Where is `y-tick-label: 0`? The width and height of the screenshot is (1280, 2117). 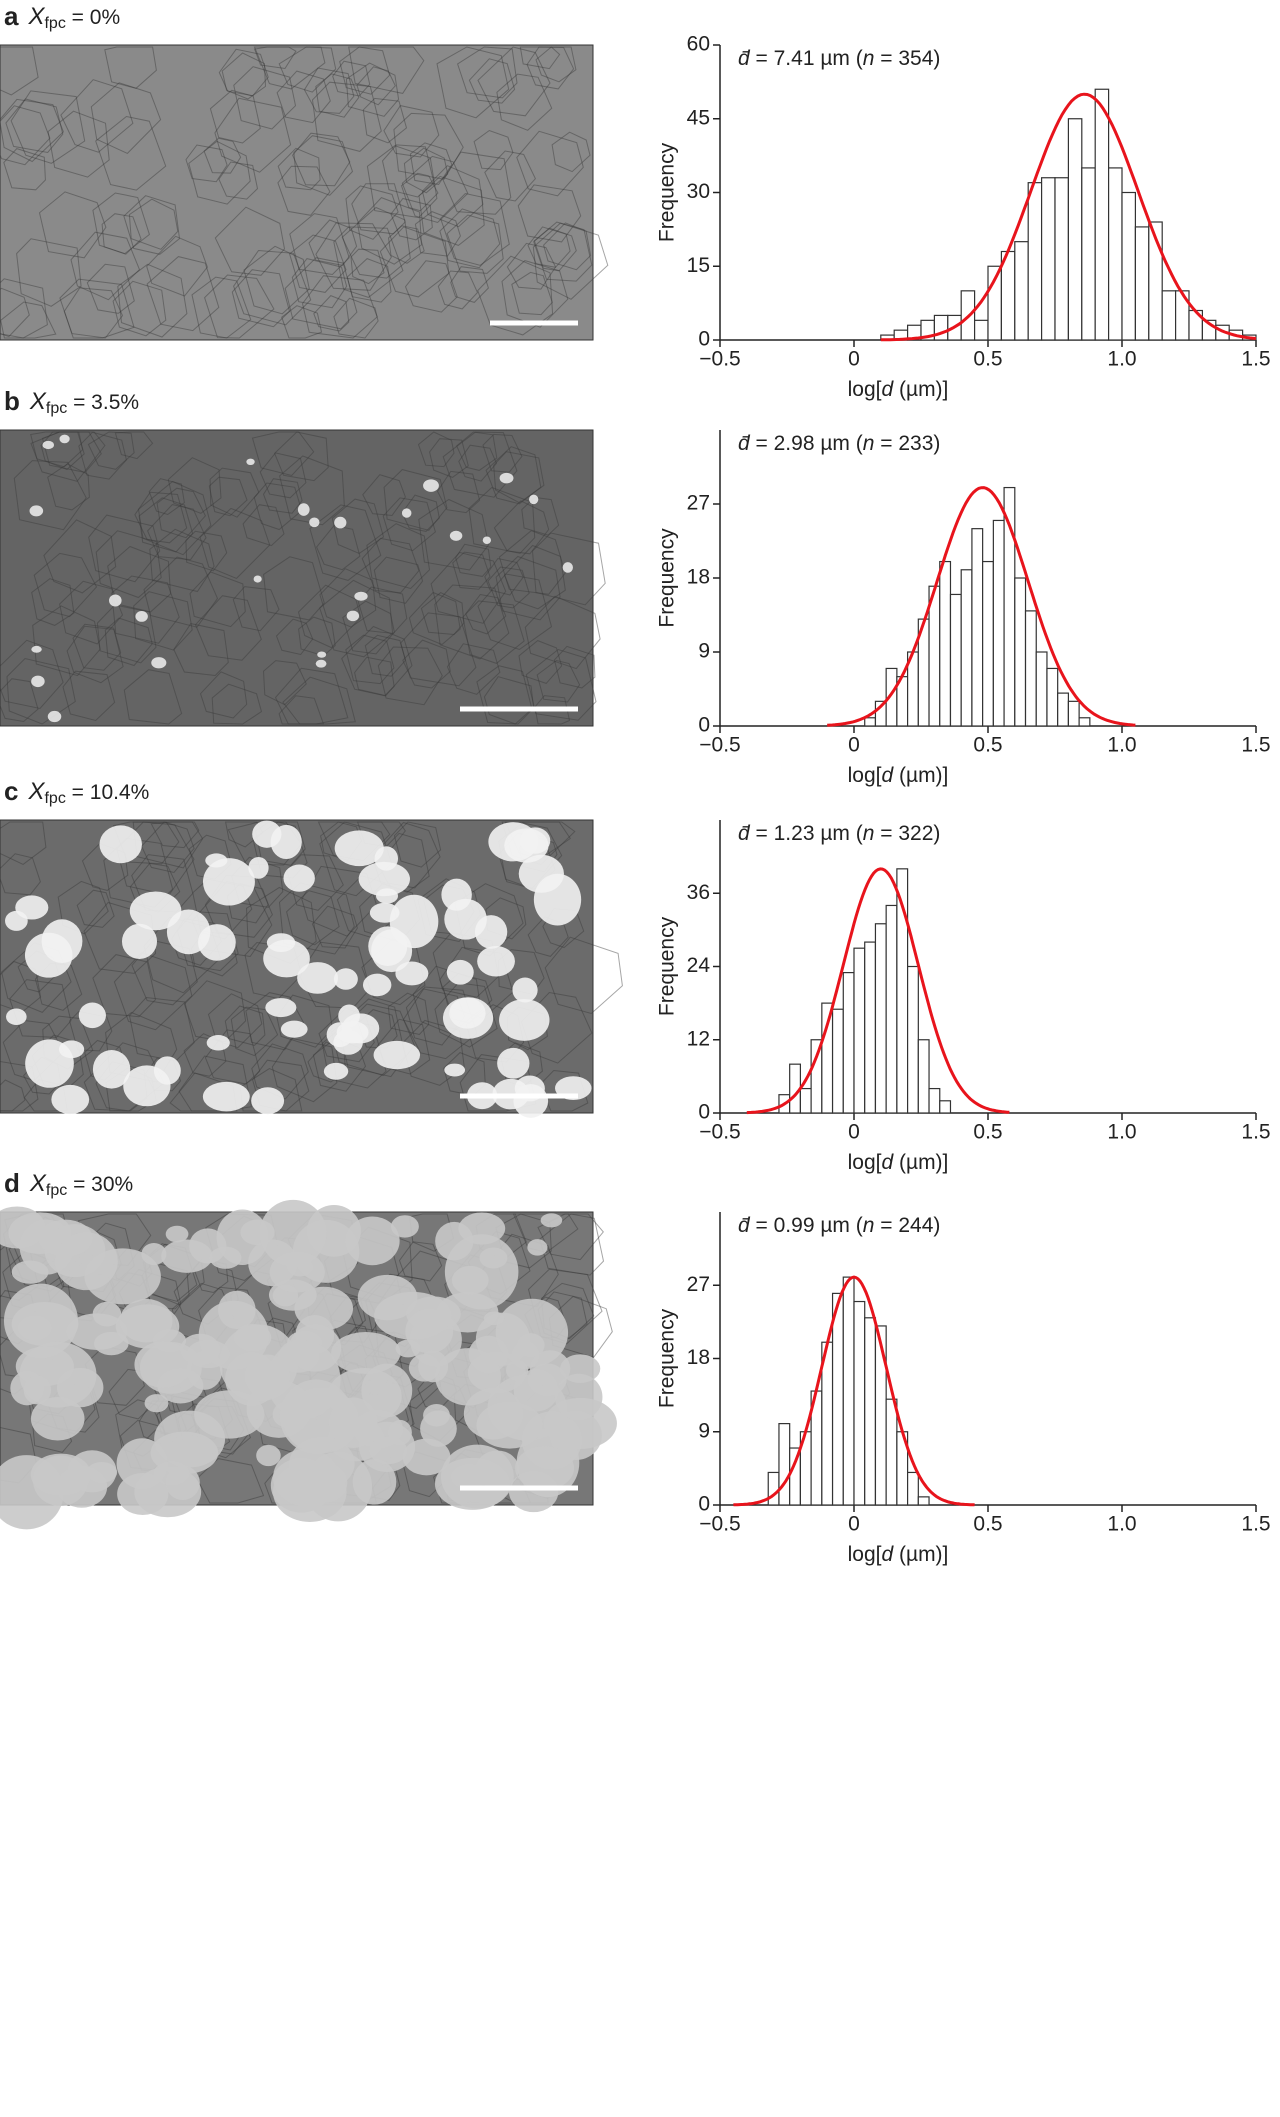
y-tick-label: 0 is located at coordinates (704, 1112).